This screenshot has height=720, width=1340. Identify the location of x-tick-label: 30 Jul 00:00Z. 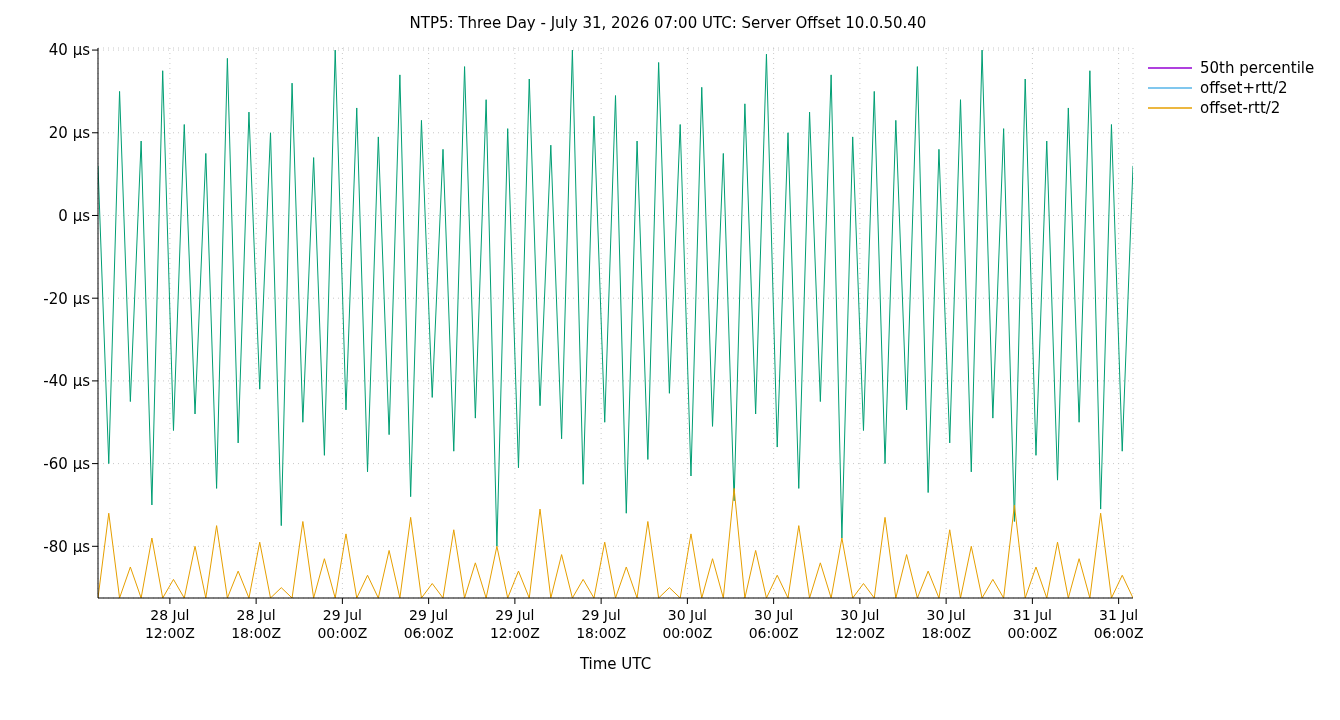
(687, 624).